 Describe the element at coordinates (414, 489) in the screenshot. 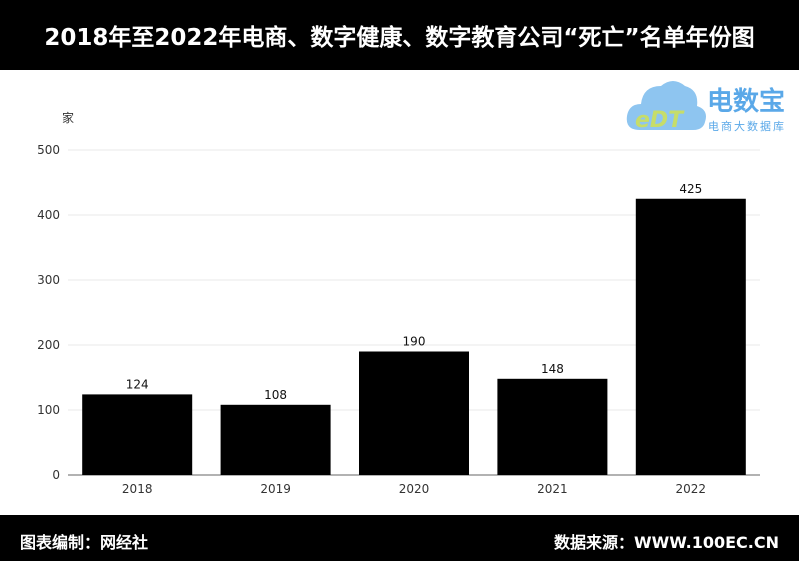

I see `x-tick-label: 2020` at that location.